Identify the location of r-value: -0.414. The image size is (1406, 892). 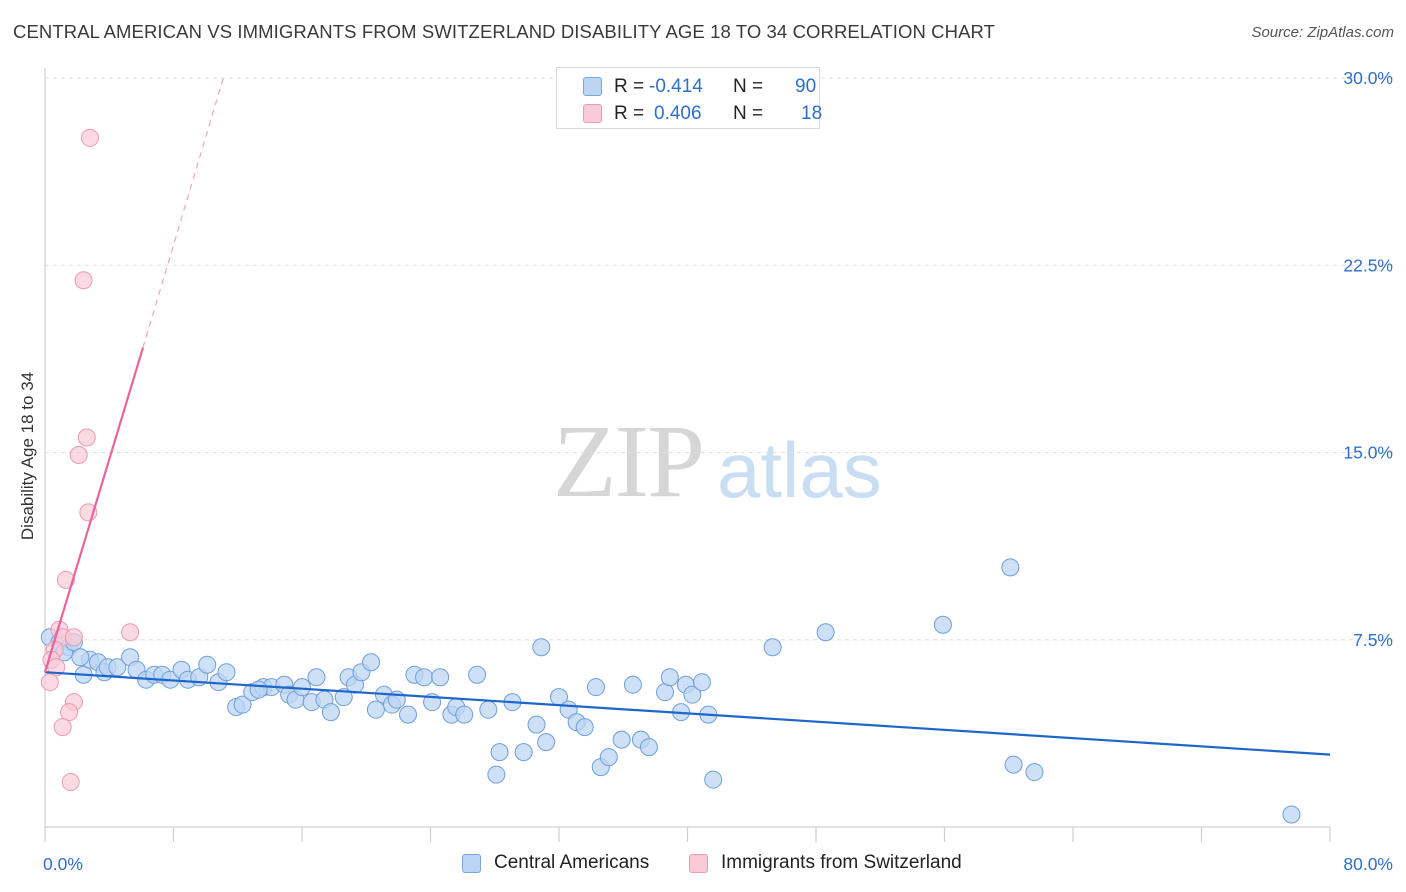
(676, 86).